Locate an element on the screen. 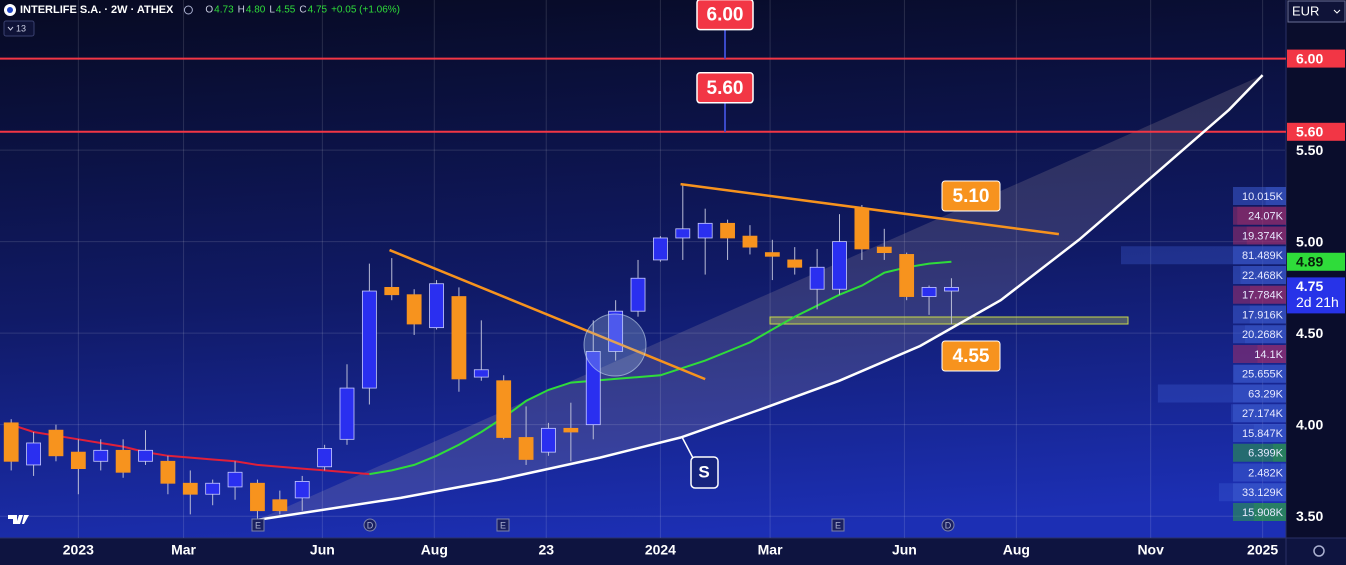 The image size is (1346, 565). currency-button is located at coordinates (1316, 11).